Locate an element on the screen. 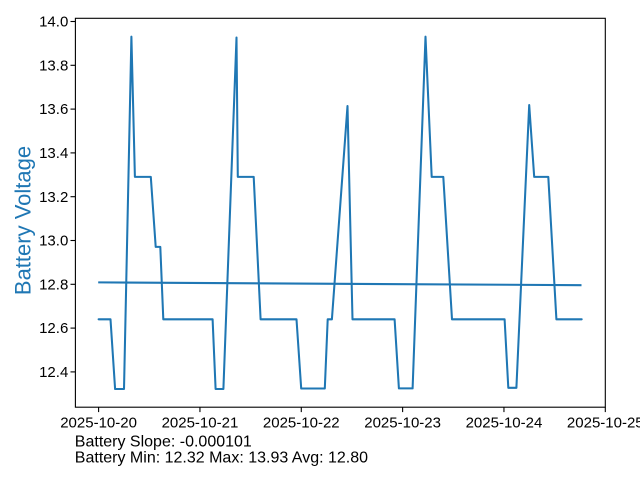 The width and height of the screenshot is (640, 480). svg-text: 13.2 is located at coordinates (53, 197).